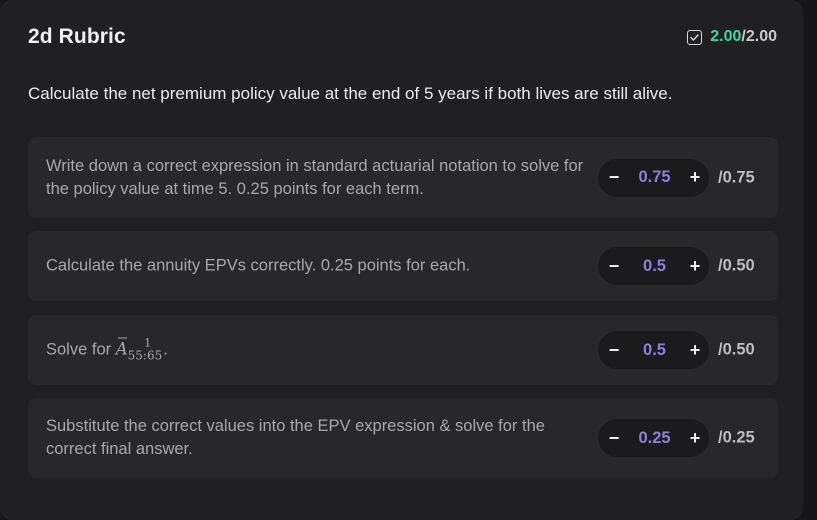 The image size is (817, 520). Describe the element at coordinates (165, 349) in the screenshot. I see `criterion-text-suffix: .` at that location.